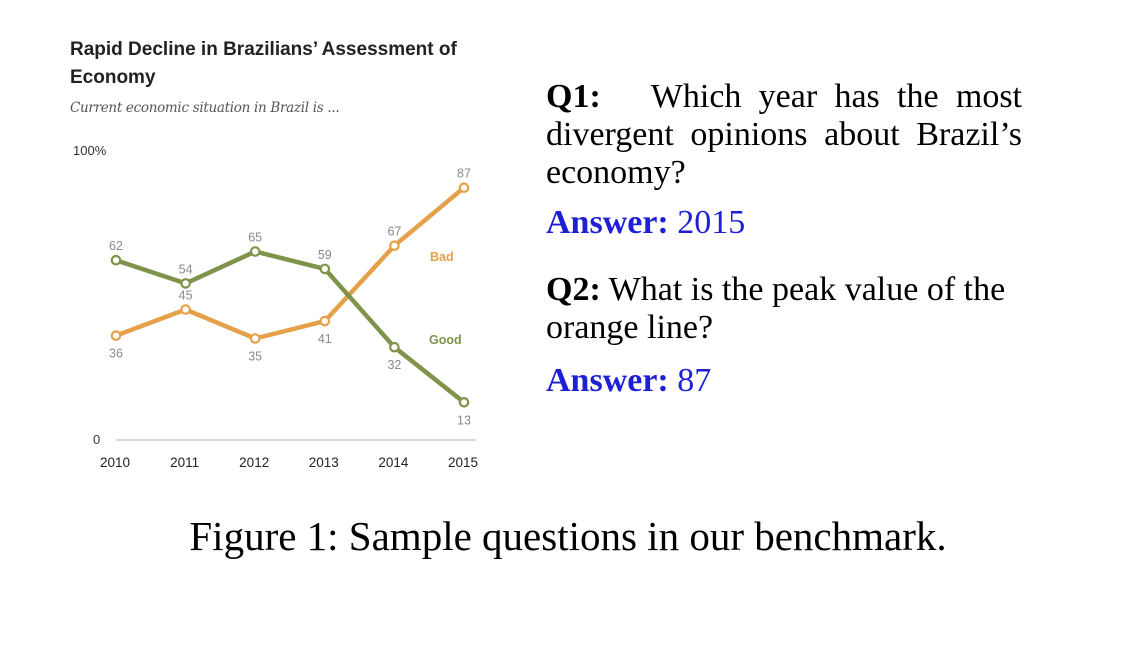 The width and height of the screenshot is (1136, 655). Describe the element at coordinates (393, 462) in the screenshot. I see `x-tick-label: 2014` at that location.